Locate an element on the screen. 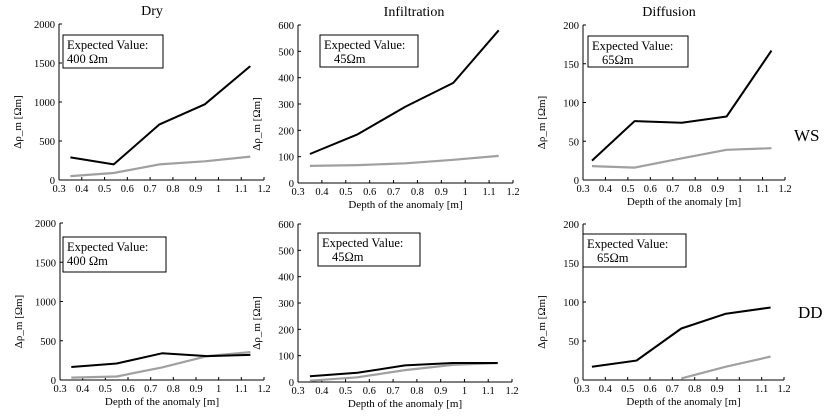  expected-value-number: 45Ωm is located at coordinates (348, 257).